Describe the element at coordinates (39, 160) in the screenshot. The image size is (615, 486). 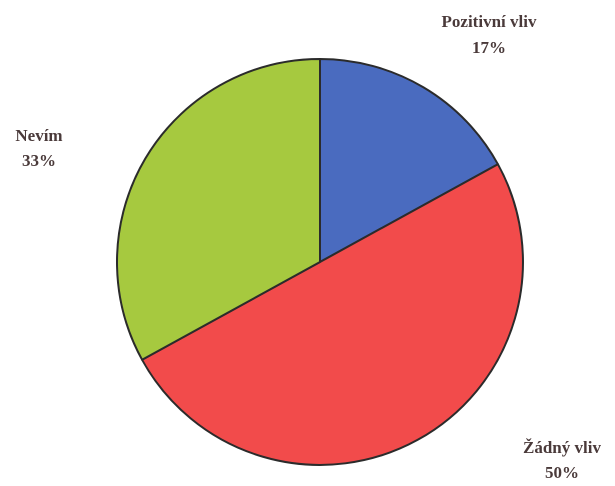
I see `slice-label-value-nevim: 33%` at that location.